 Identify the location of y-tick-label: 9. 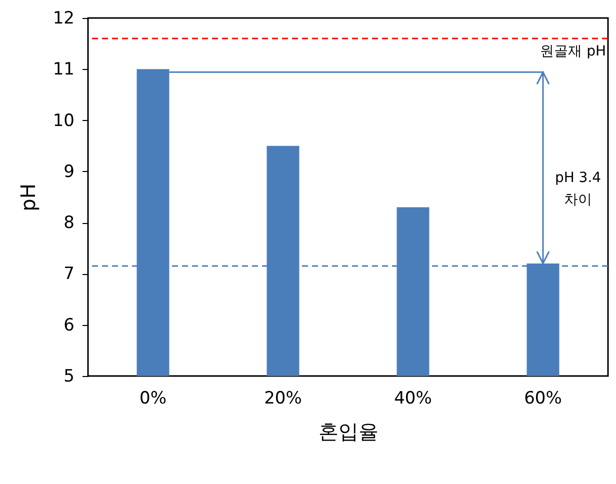
(69, 172).